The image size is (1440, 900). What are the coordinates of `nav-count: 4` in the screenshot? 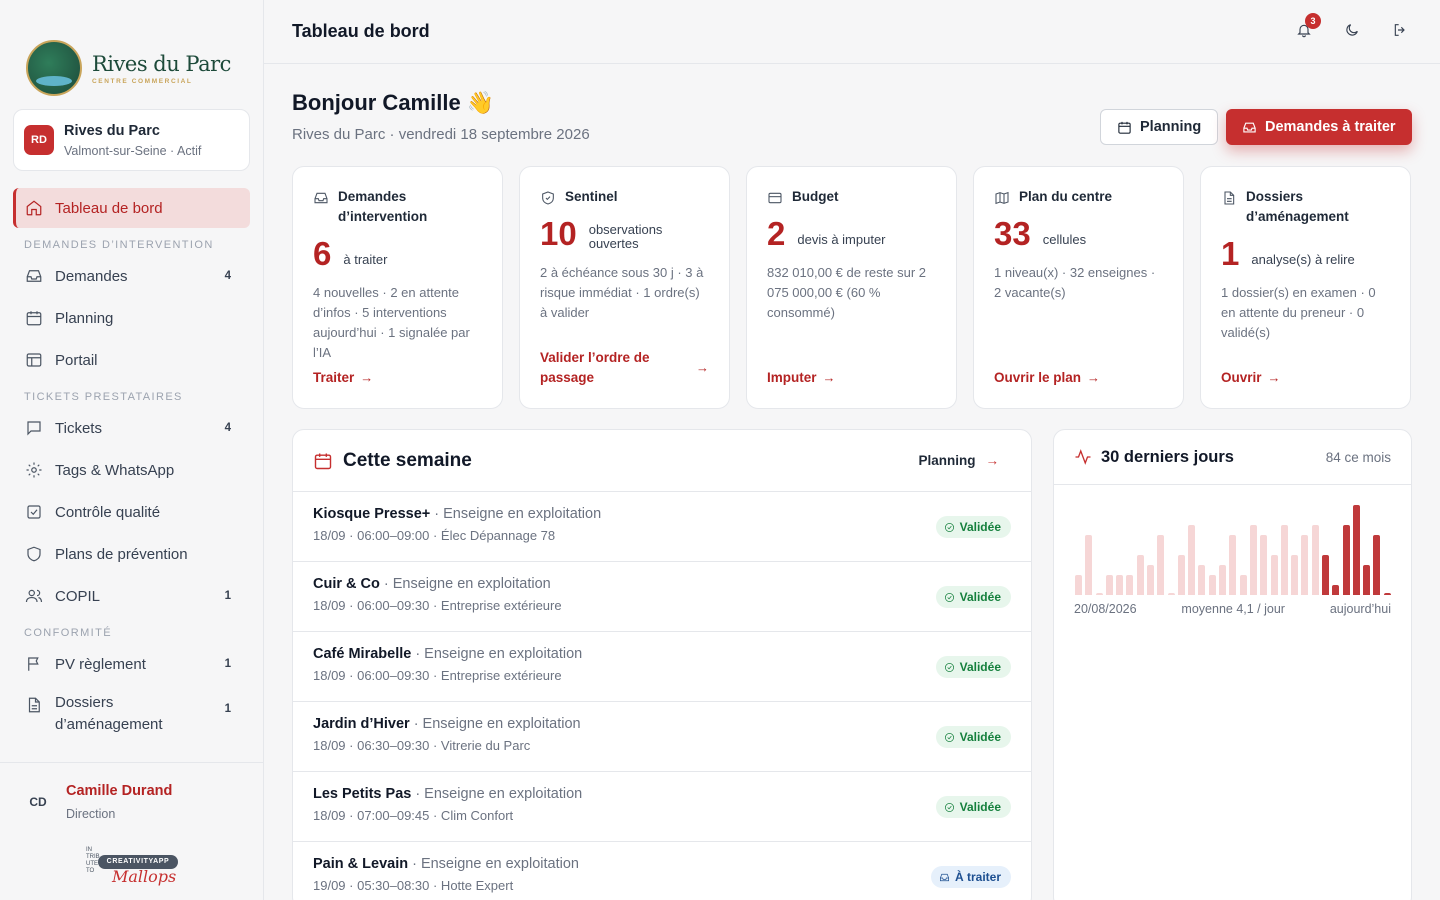 It's located at (227, 428).